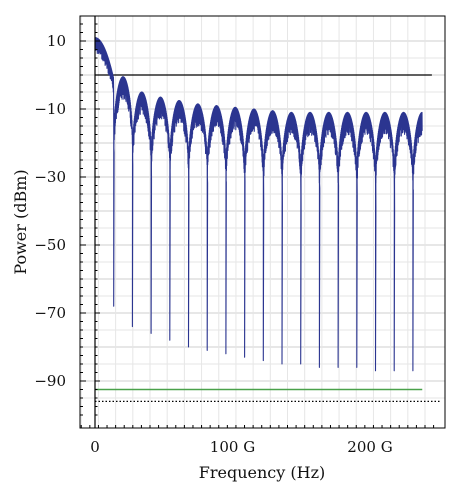  I want to click on y-tick-label: −30, so click(50, 177).